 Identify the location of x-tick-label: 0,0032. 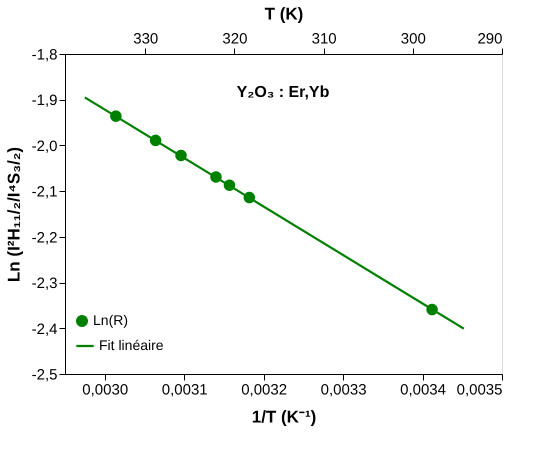
(264, 390).